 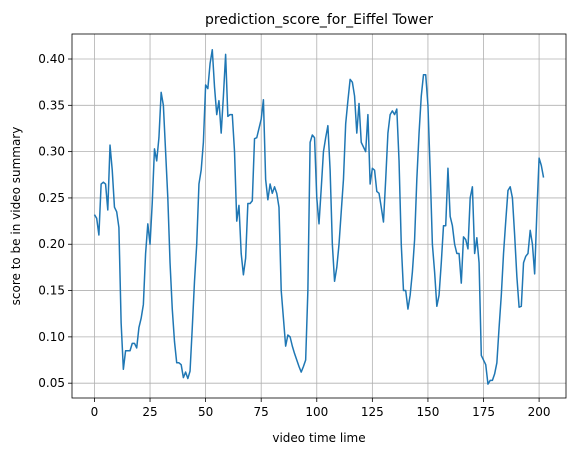 I want to click on y-tick-label: 0.15, so click(x=51, y=291).